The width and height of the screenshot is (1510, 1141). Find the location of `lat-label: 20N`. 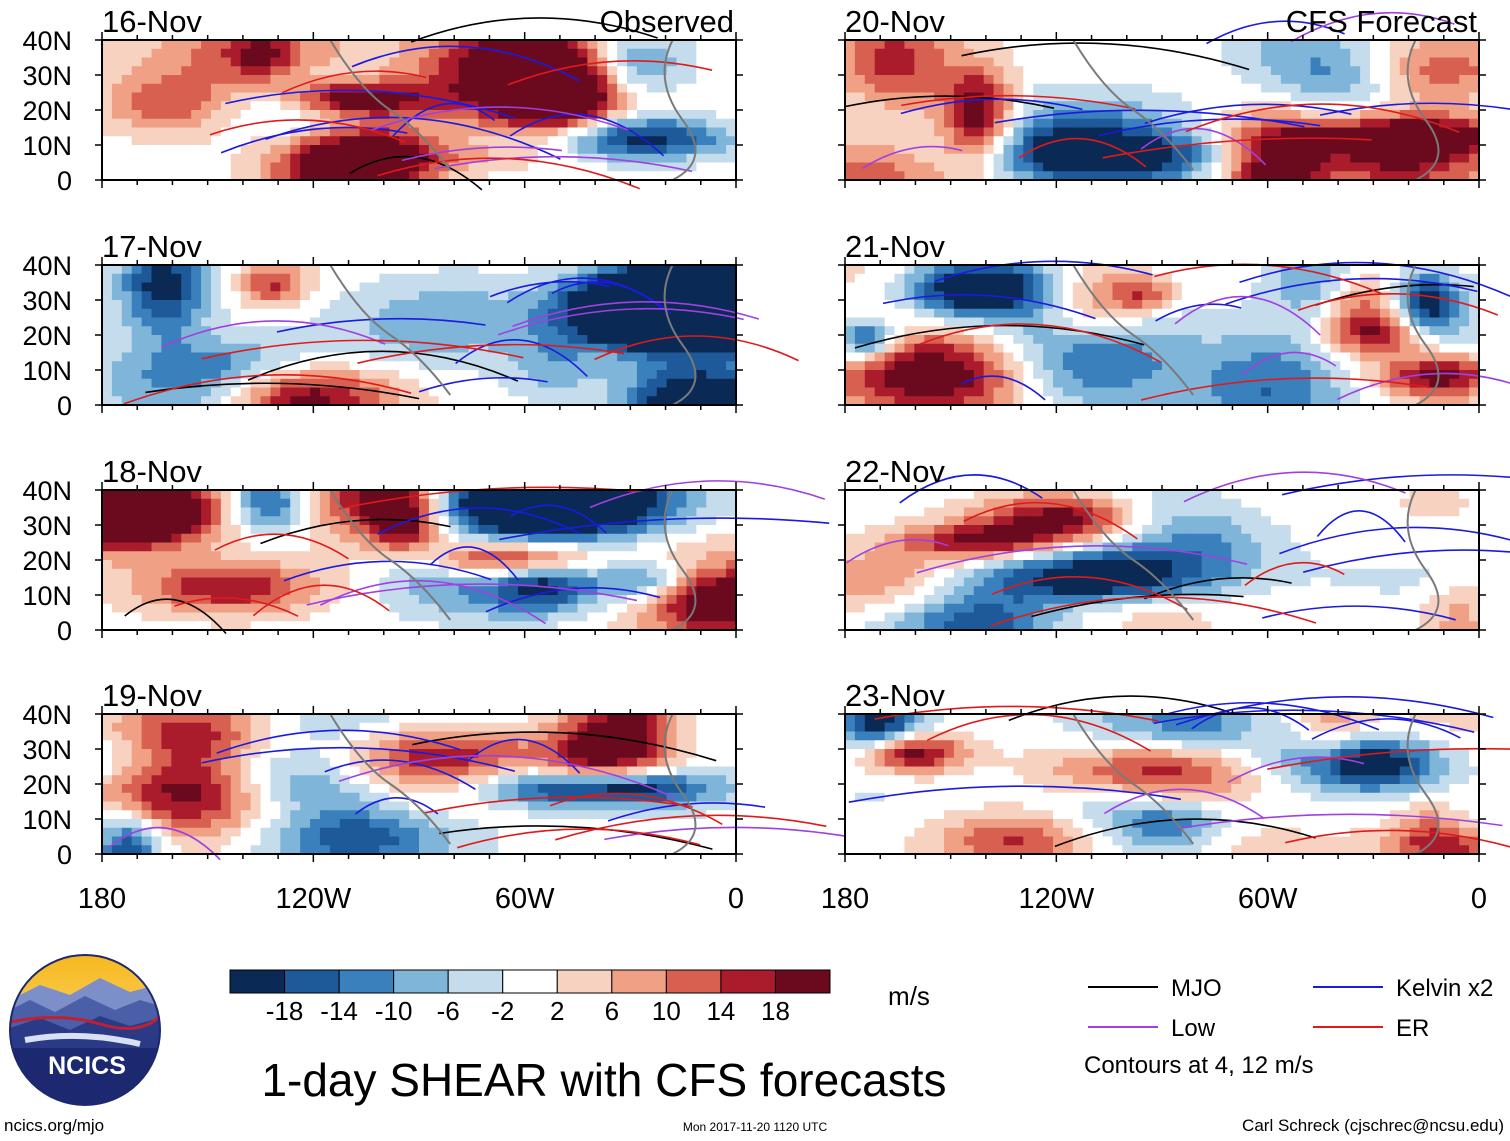

lat-label: 20N is located at coordinates (47, 111).